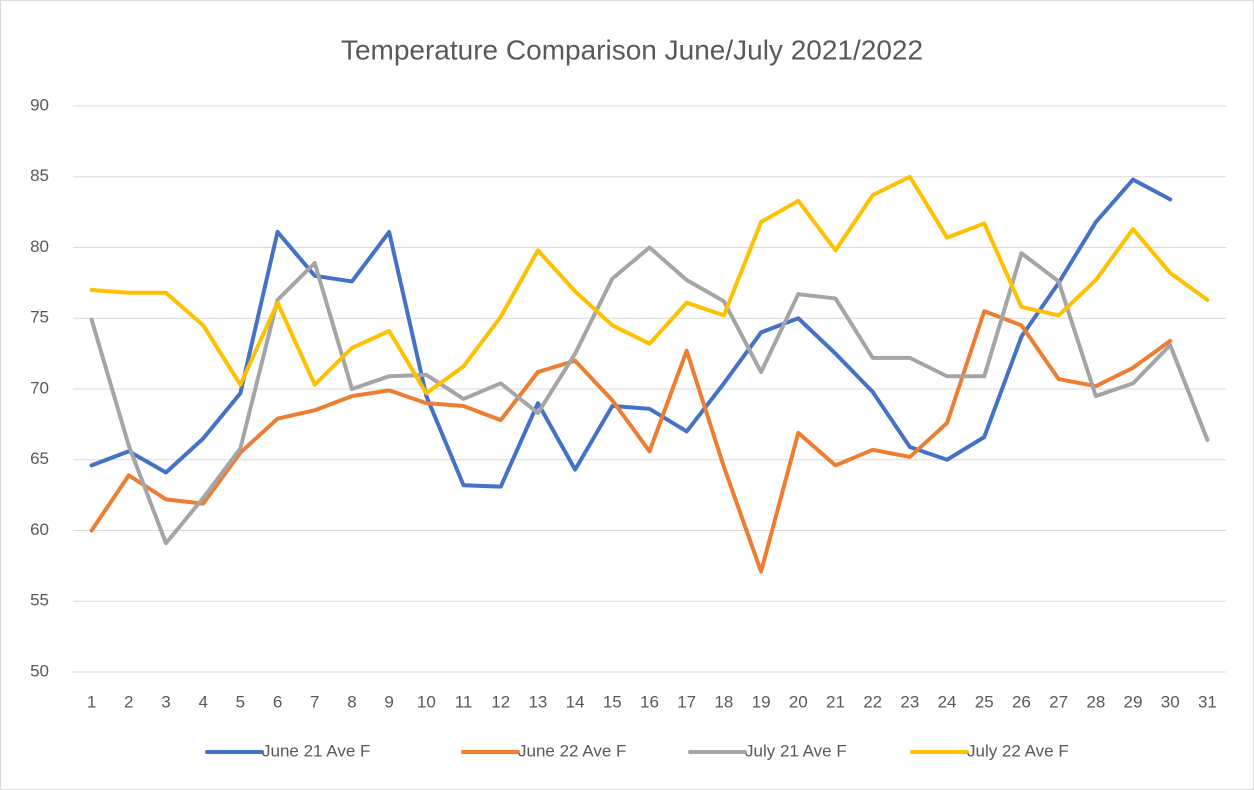 The height and width of the screenshot is (790, 1254). I want to click on y-tick-label: 75, so click(39, 317).